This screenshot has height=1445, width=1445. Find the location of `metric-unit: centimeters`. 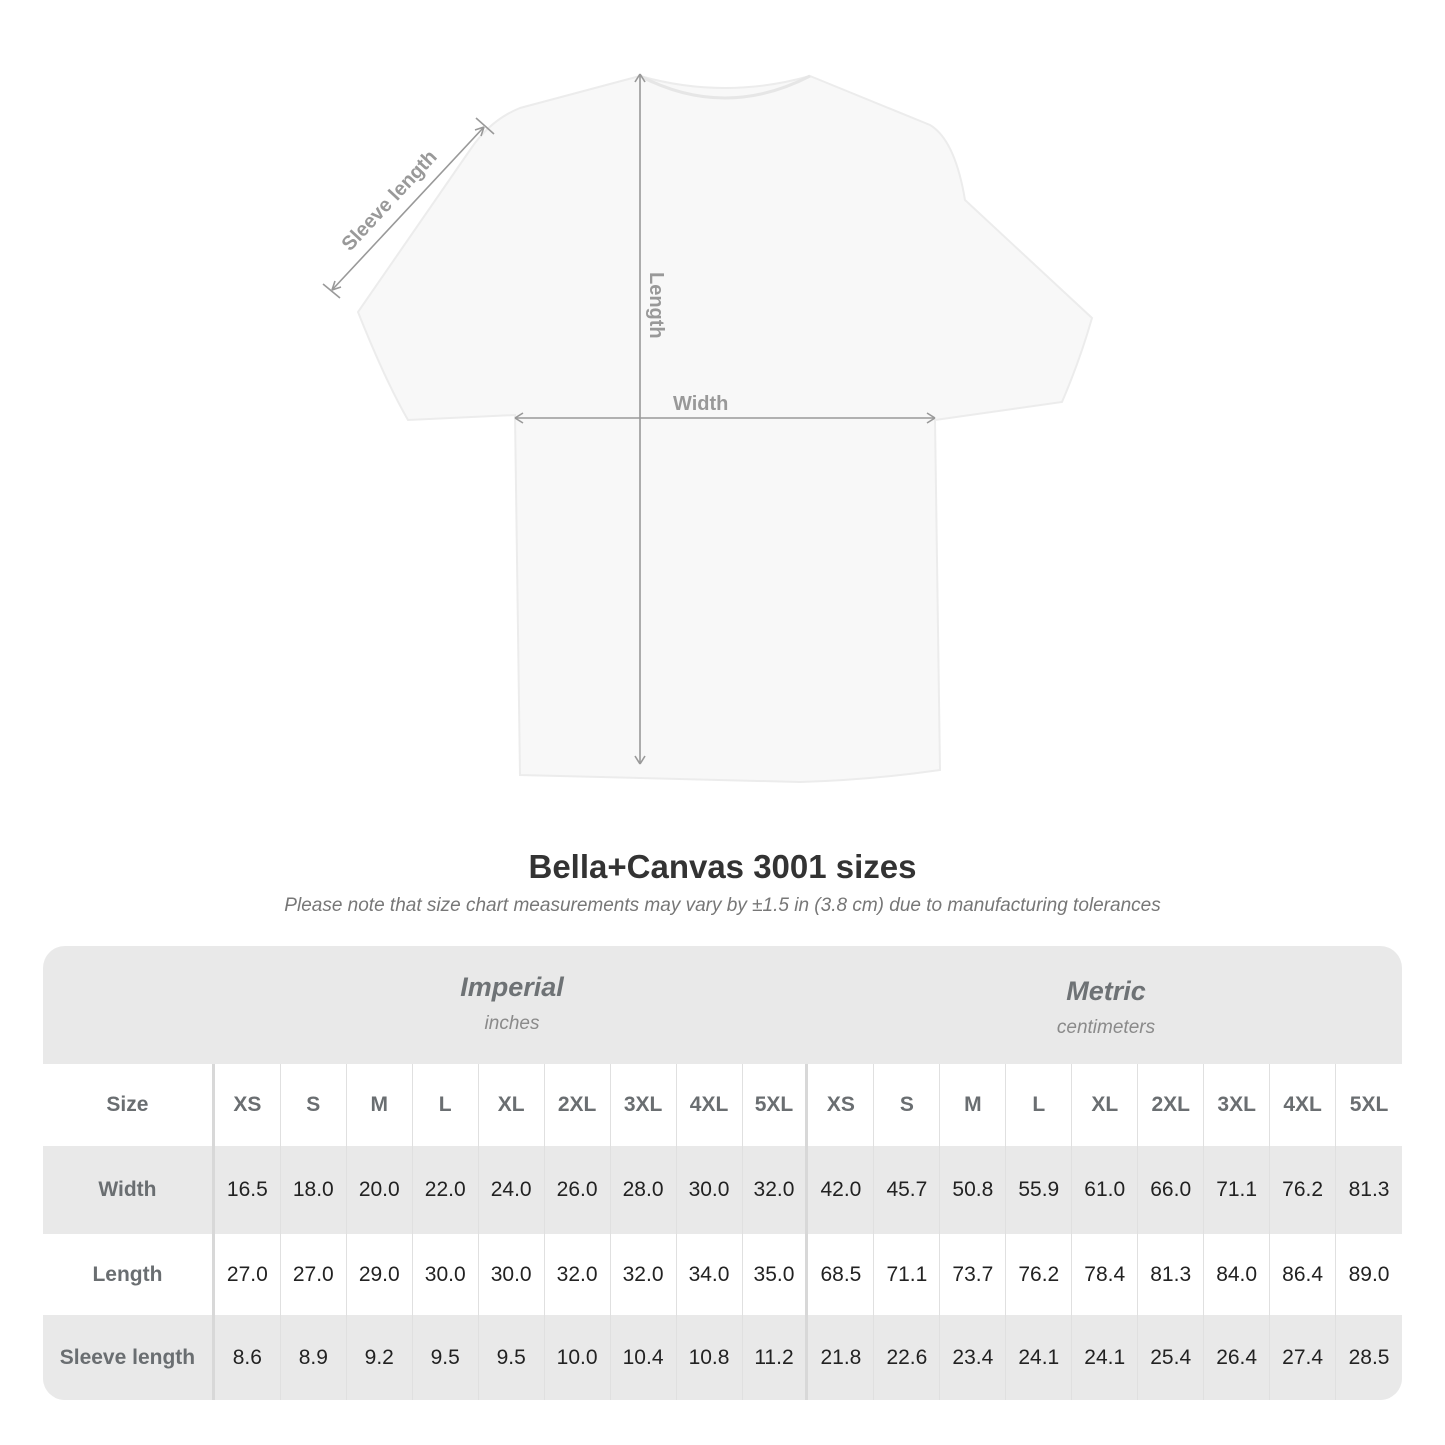

metric-unit: centimeters is located at coordinates (1106, 1027).